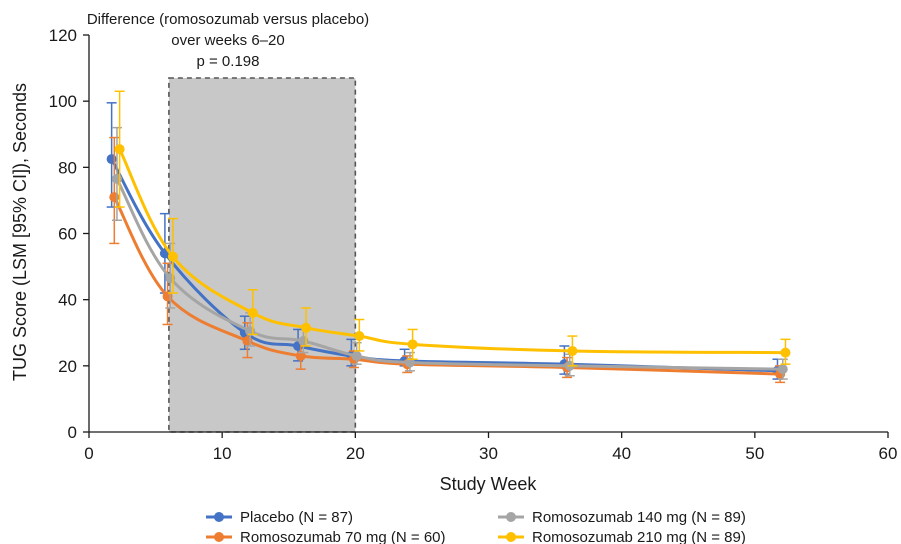 This screenshot has width=901, height=544. I want to click on annotation-line-3: p = 0.198, so click(228, 61).